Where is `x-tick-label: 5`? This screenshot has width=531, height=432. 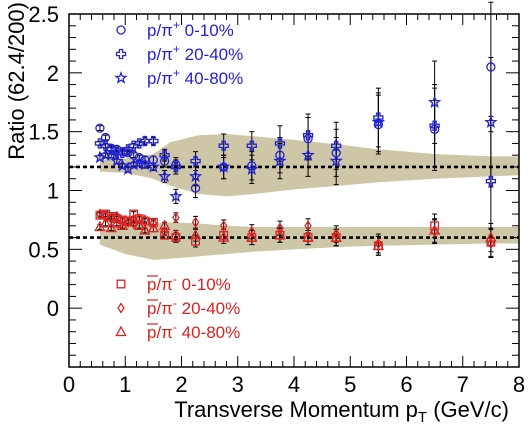 x-tick-label: 5 is located at coordinates (350, 384).